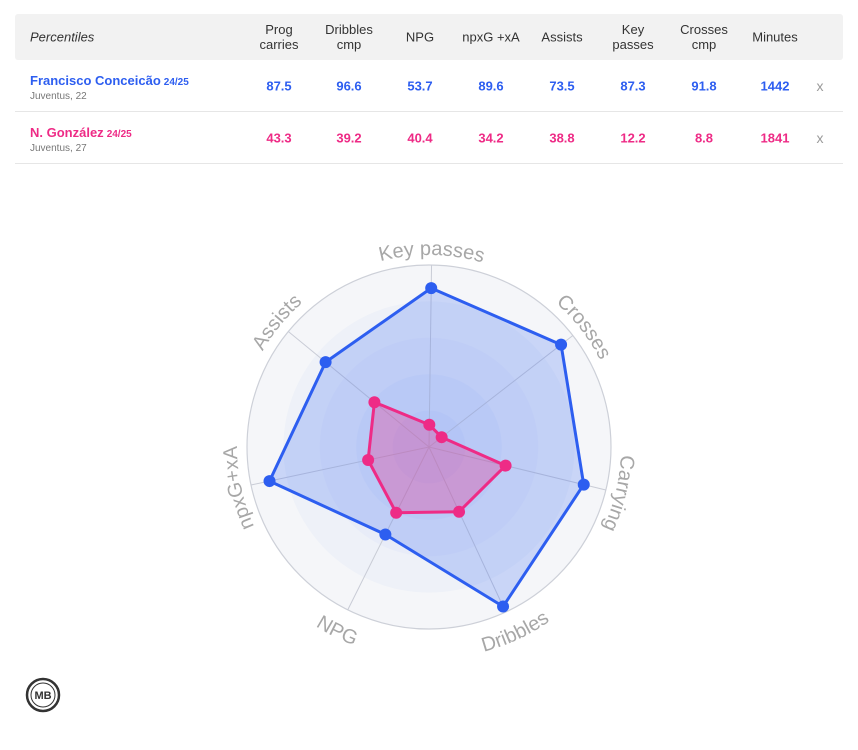  I want to click on stat-value: 38.8, so click(562, 137).